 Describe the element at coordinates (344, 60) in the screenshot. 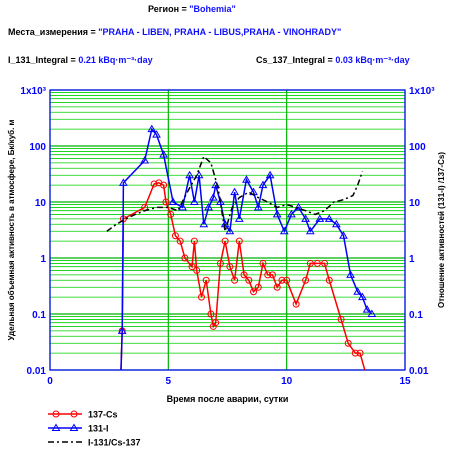

I see `cs137-integral-value: 0.03` at that location.